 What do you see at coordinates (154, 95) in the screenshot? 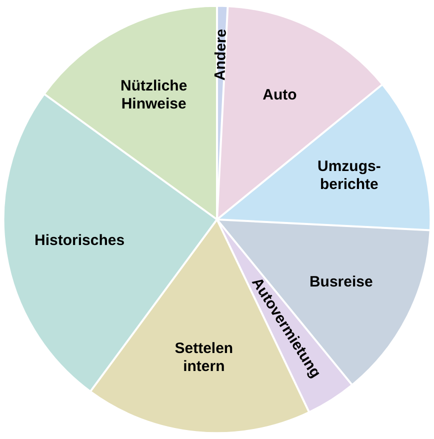
I see `slice-label: Nützliche Hinweise` at bounding box center [154, 95].